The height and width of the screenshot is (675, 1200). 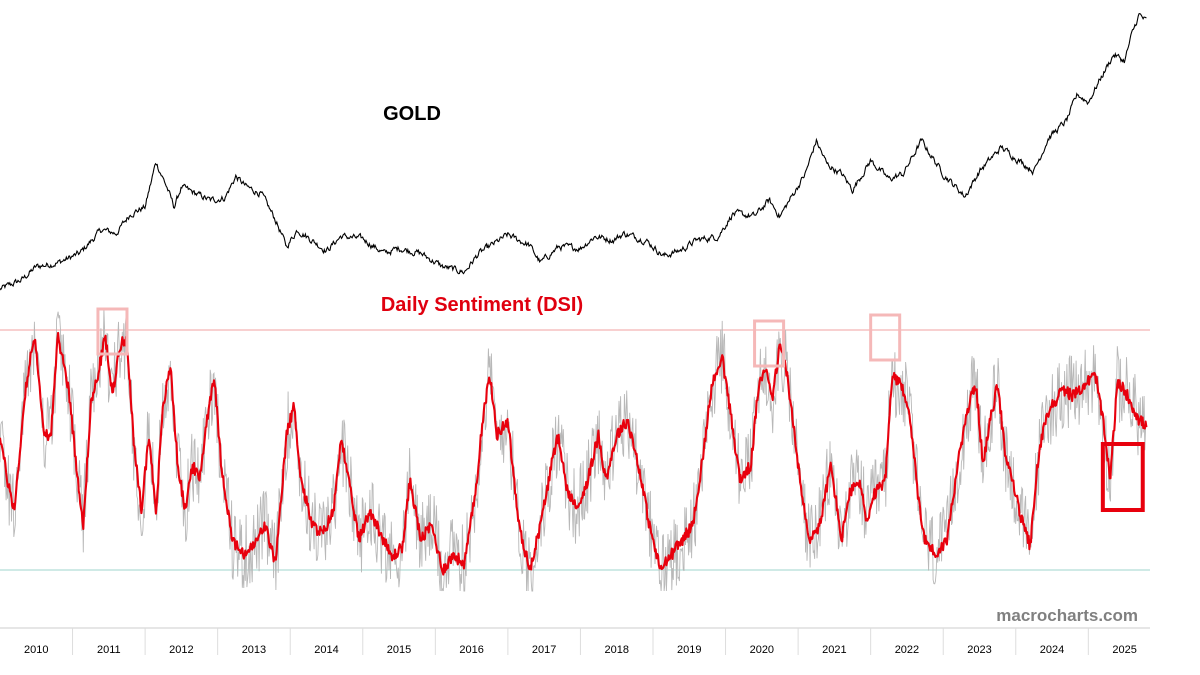 I want to click on x-tick-label-2020: 2020, so click(x=762, y=650).